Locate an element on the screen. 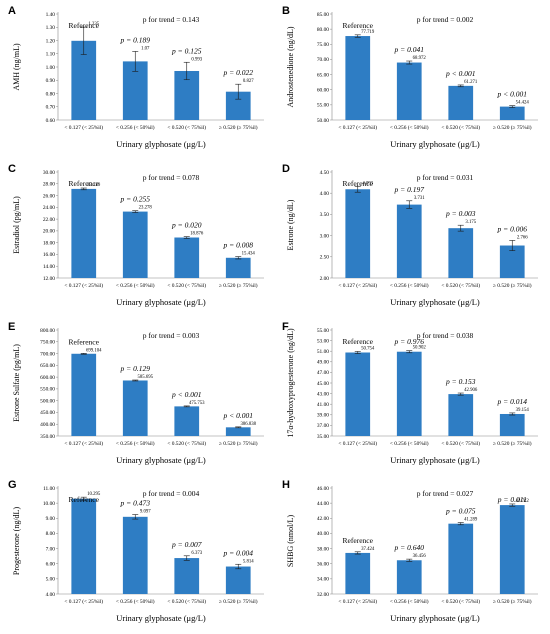  data-value-label: 5.814 is located at coordinates (248, 561).